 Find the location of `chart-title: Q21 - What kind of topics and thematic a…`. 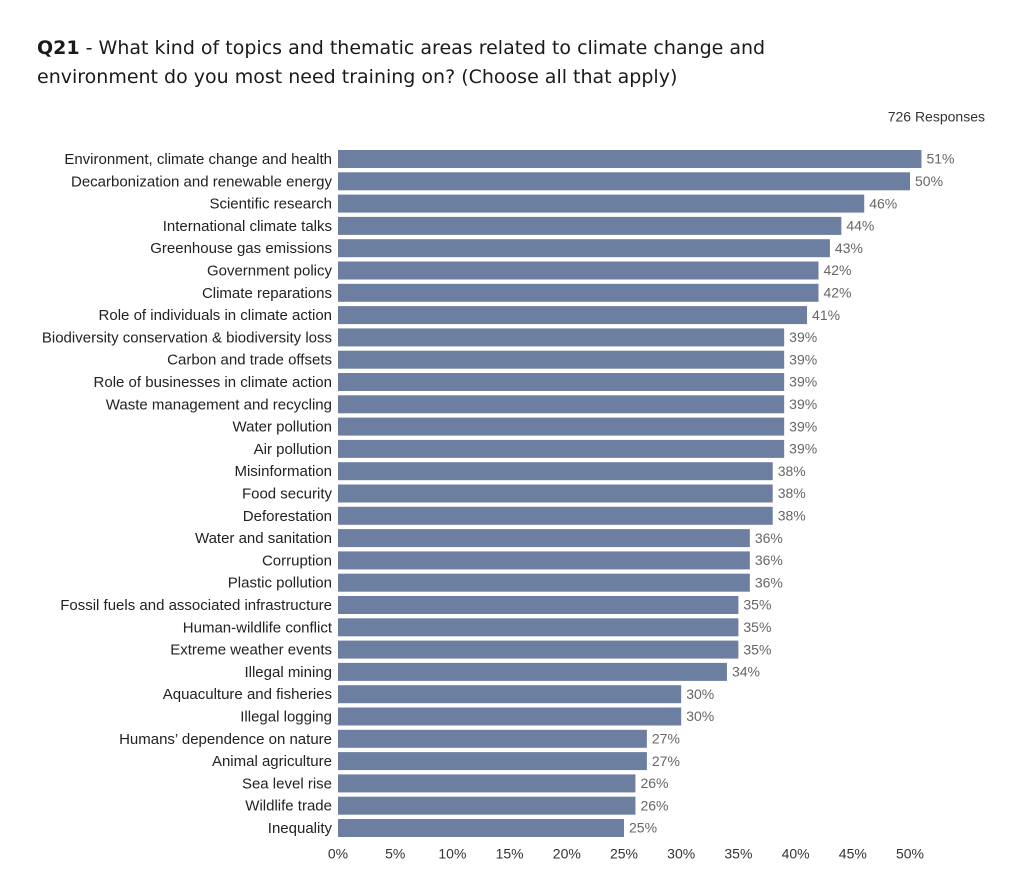

chart-title: Q21 - What kind of topics and thematic a… is located at coordinates (407, 63).